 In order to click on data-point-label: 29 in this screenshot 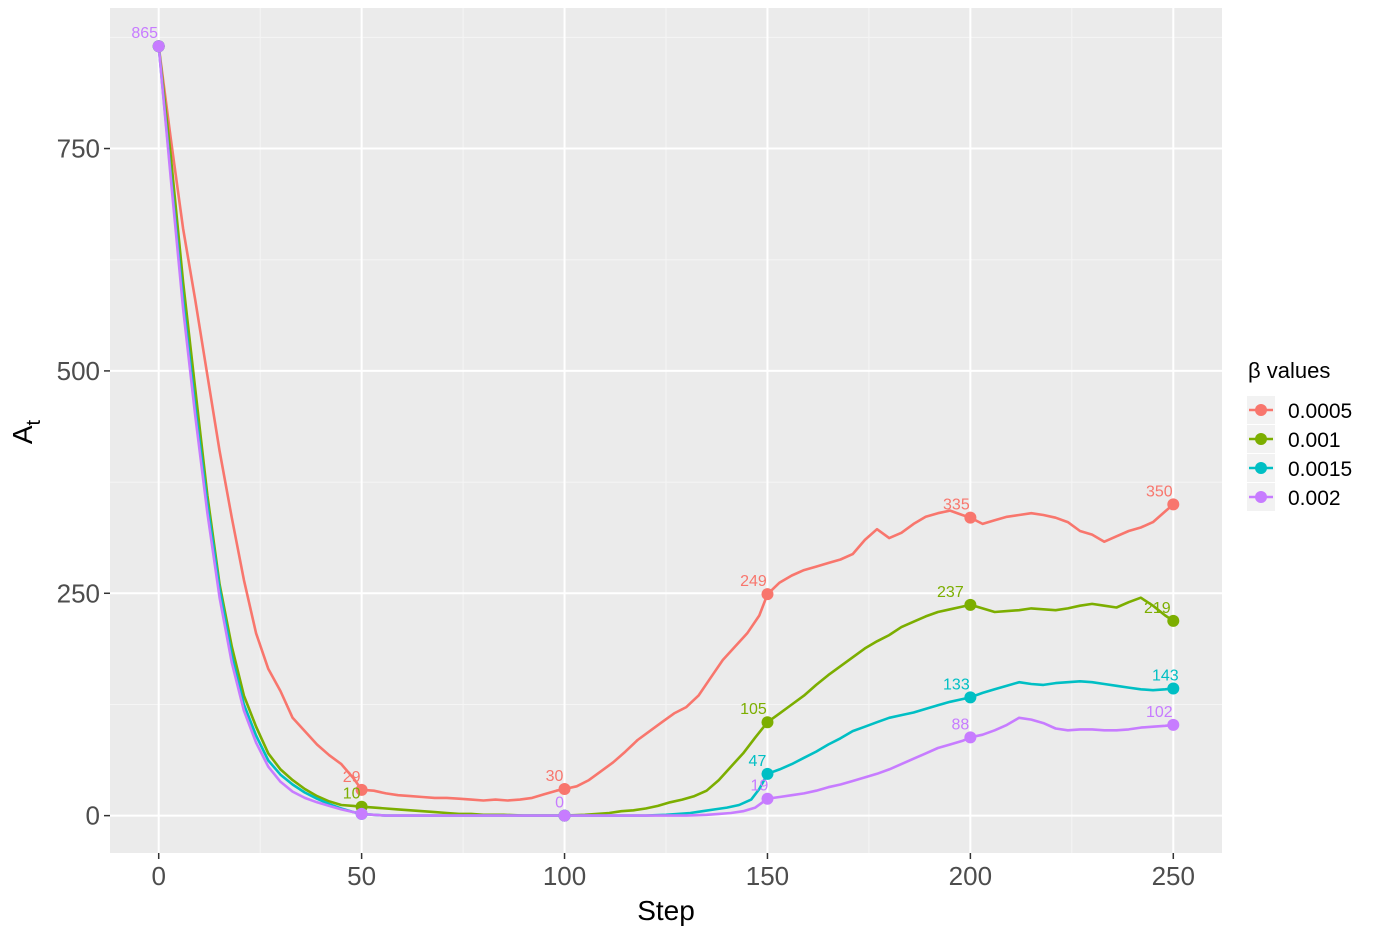, I will do `click(352, 777)`.